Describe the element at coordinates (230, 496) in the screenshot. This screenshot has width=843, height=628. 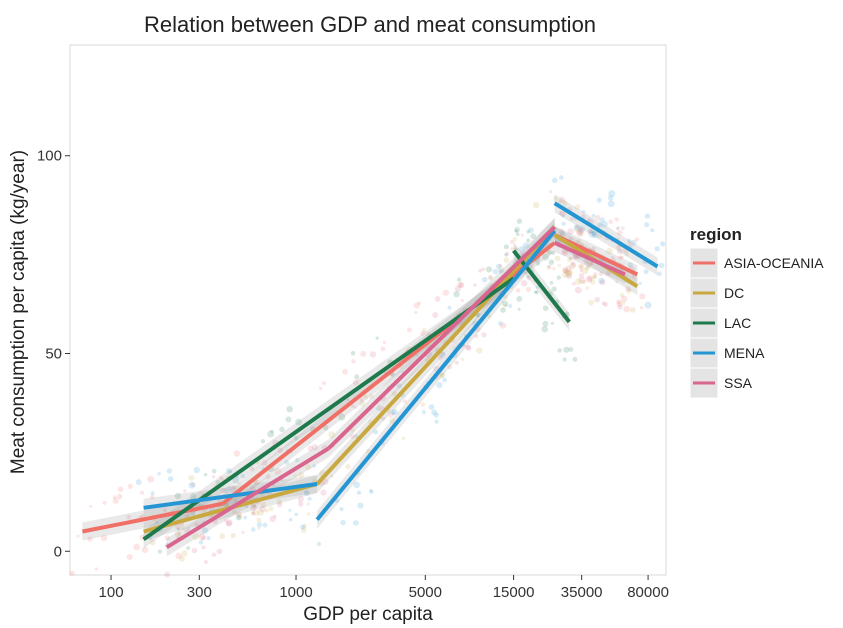
I see `series-line-mena` at that location.